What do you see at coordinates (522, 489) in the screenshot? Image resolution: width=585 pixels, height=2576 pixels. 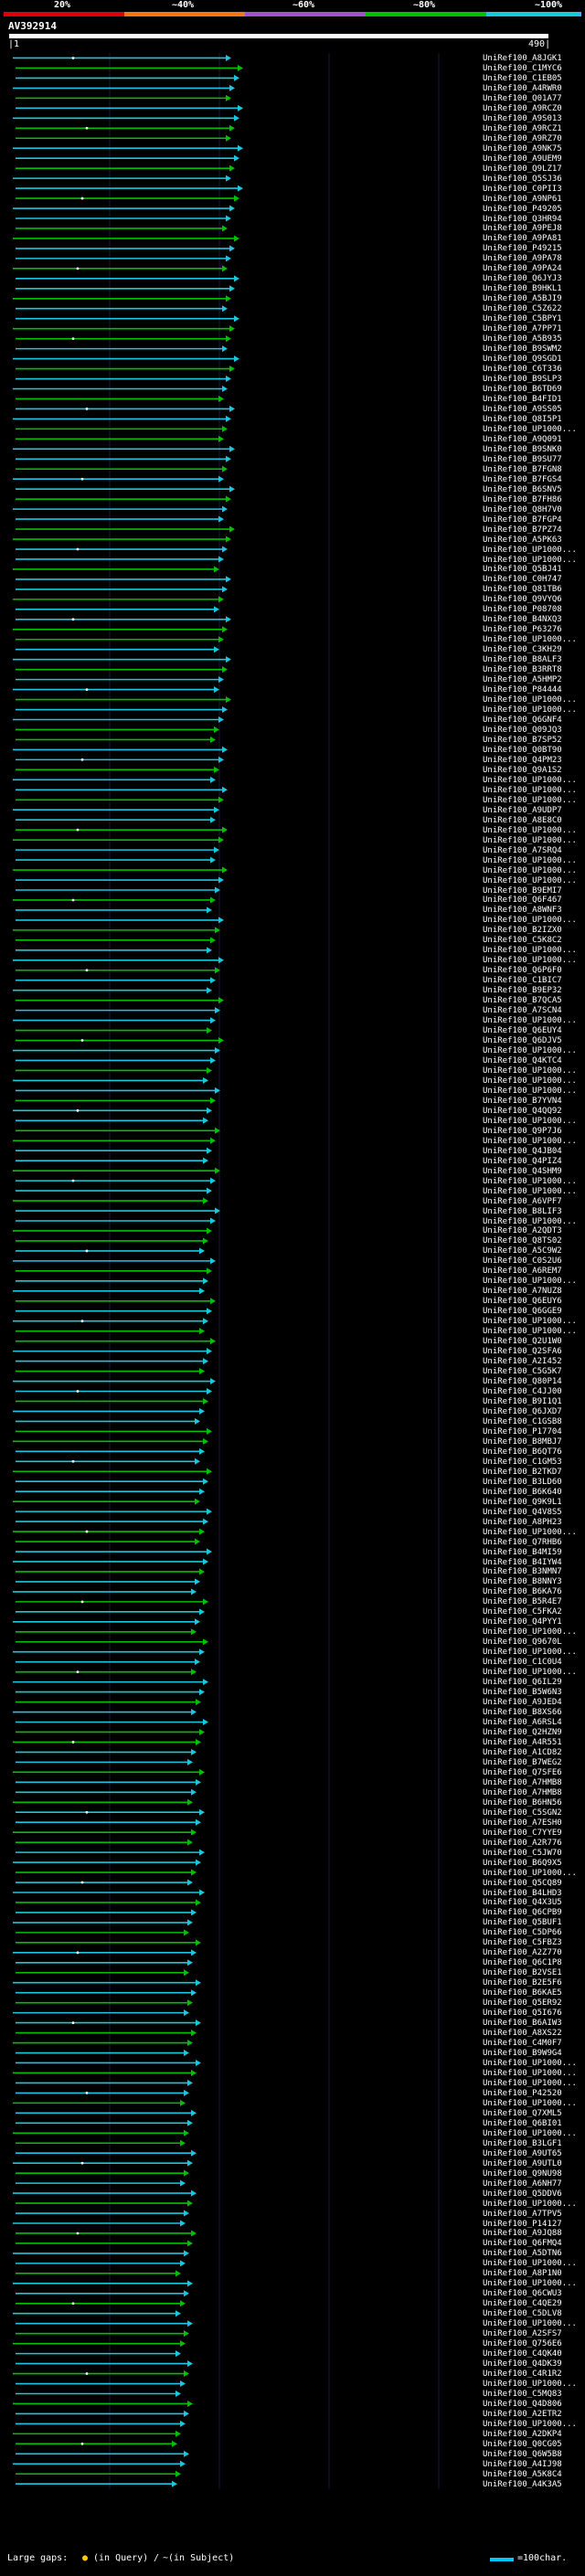 I see `hit-label: UniRef100_B6SNV5` at bounding box center [522, 489].